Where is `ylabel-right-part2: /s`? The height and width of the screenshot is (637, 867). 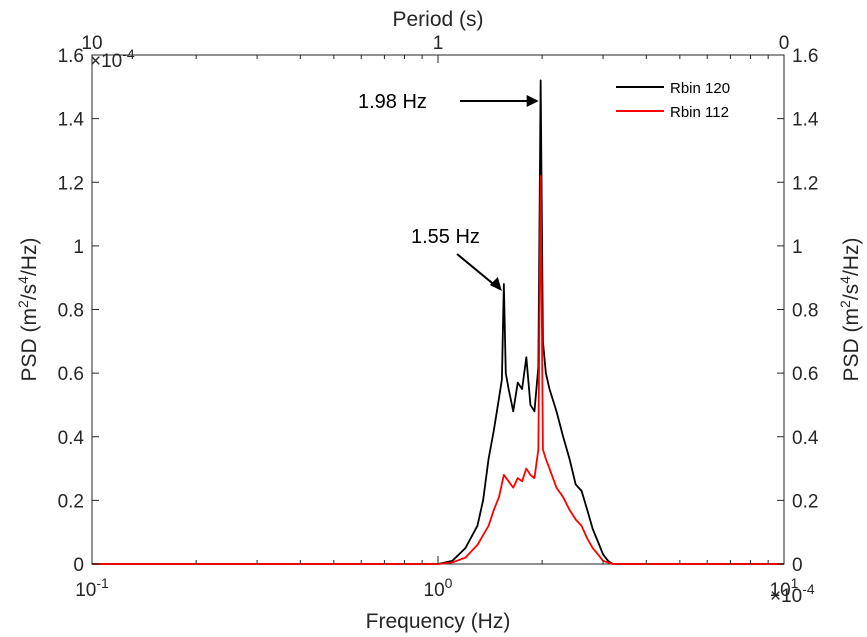
ylabel-right-part2: /s is located at coordinates (851, 292).